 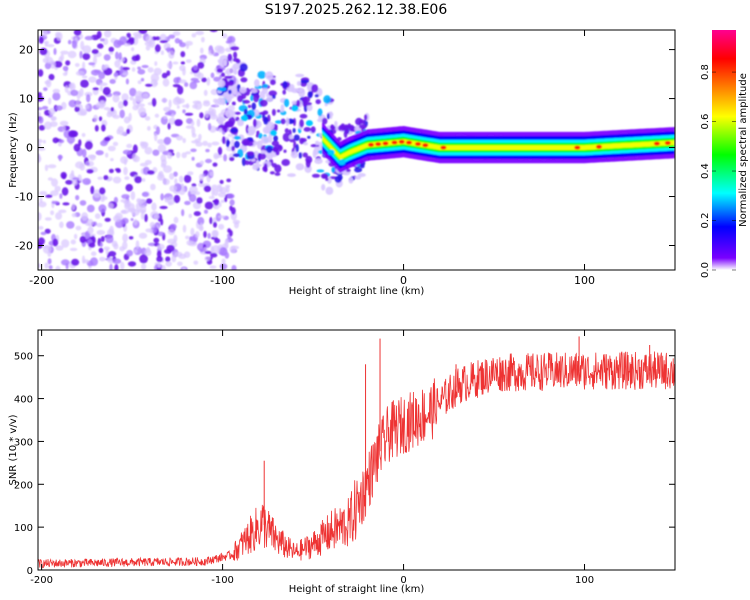 What do you see at coordinates (23, 400) in the screenshot?
I see `y-tick-label: 400` at bounding box center [23, 400].